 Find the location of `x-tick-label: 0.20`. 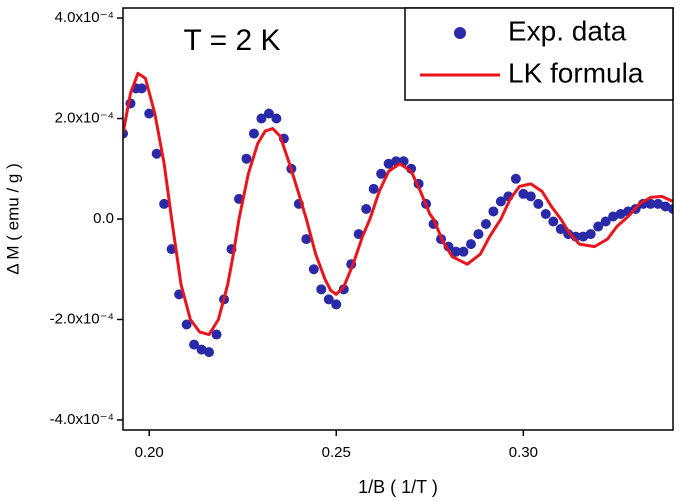

x-tick-label: 0.20 is located at coordinates (149, 452).